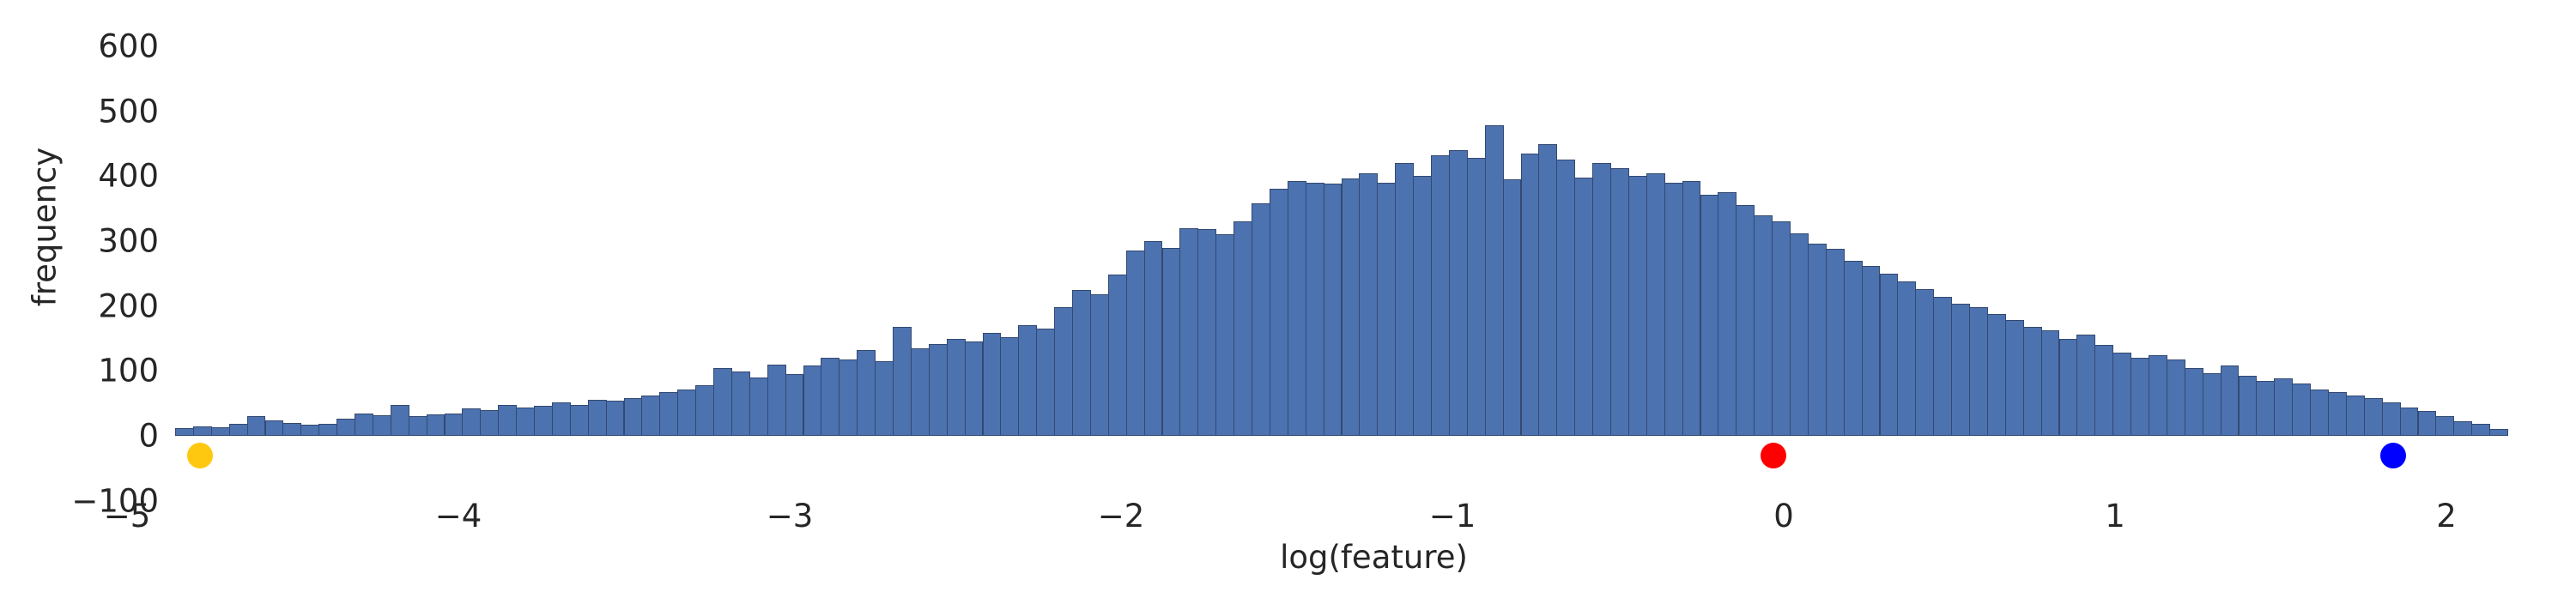 Image resolution: width=2576 pixels, height=604 pixels. Describe the element at coordinates (2446, 516) in the screenshot. I see `x-tick-label: 2` at that location.